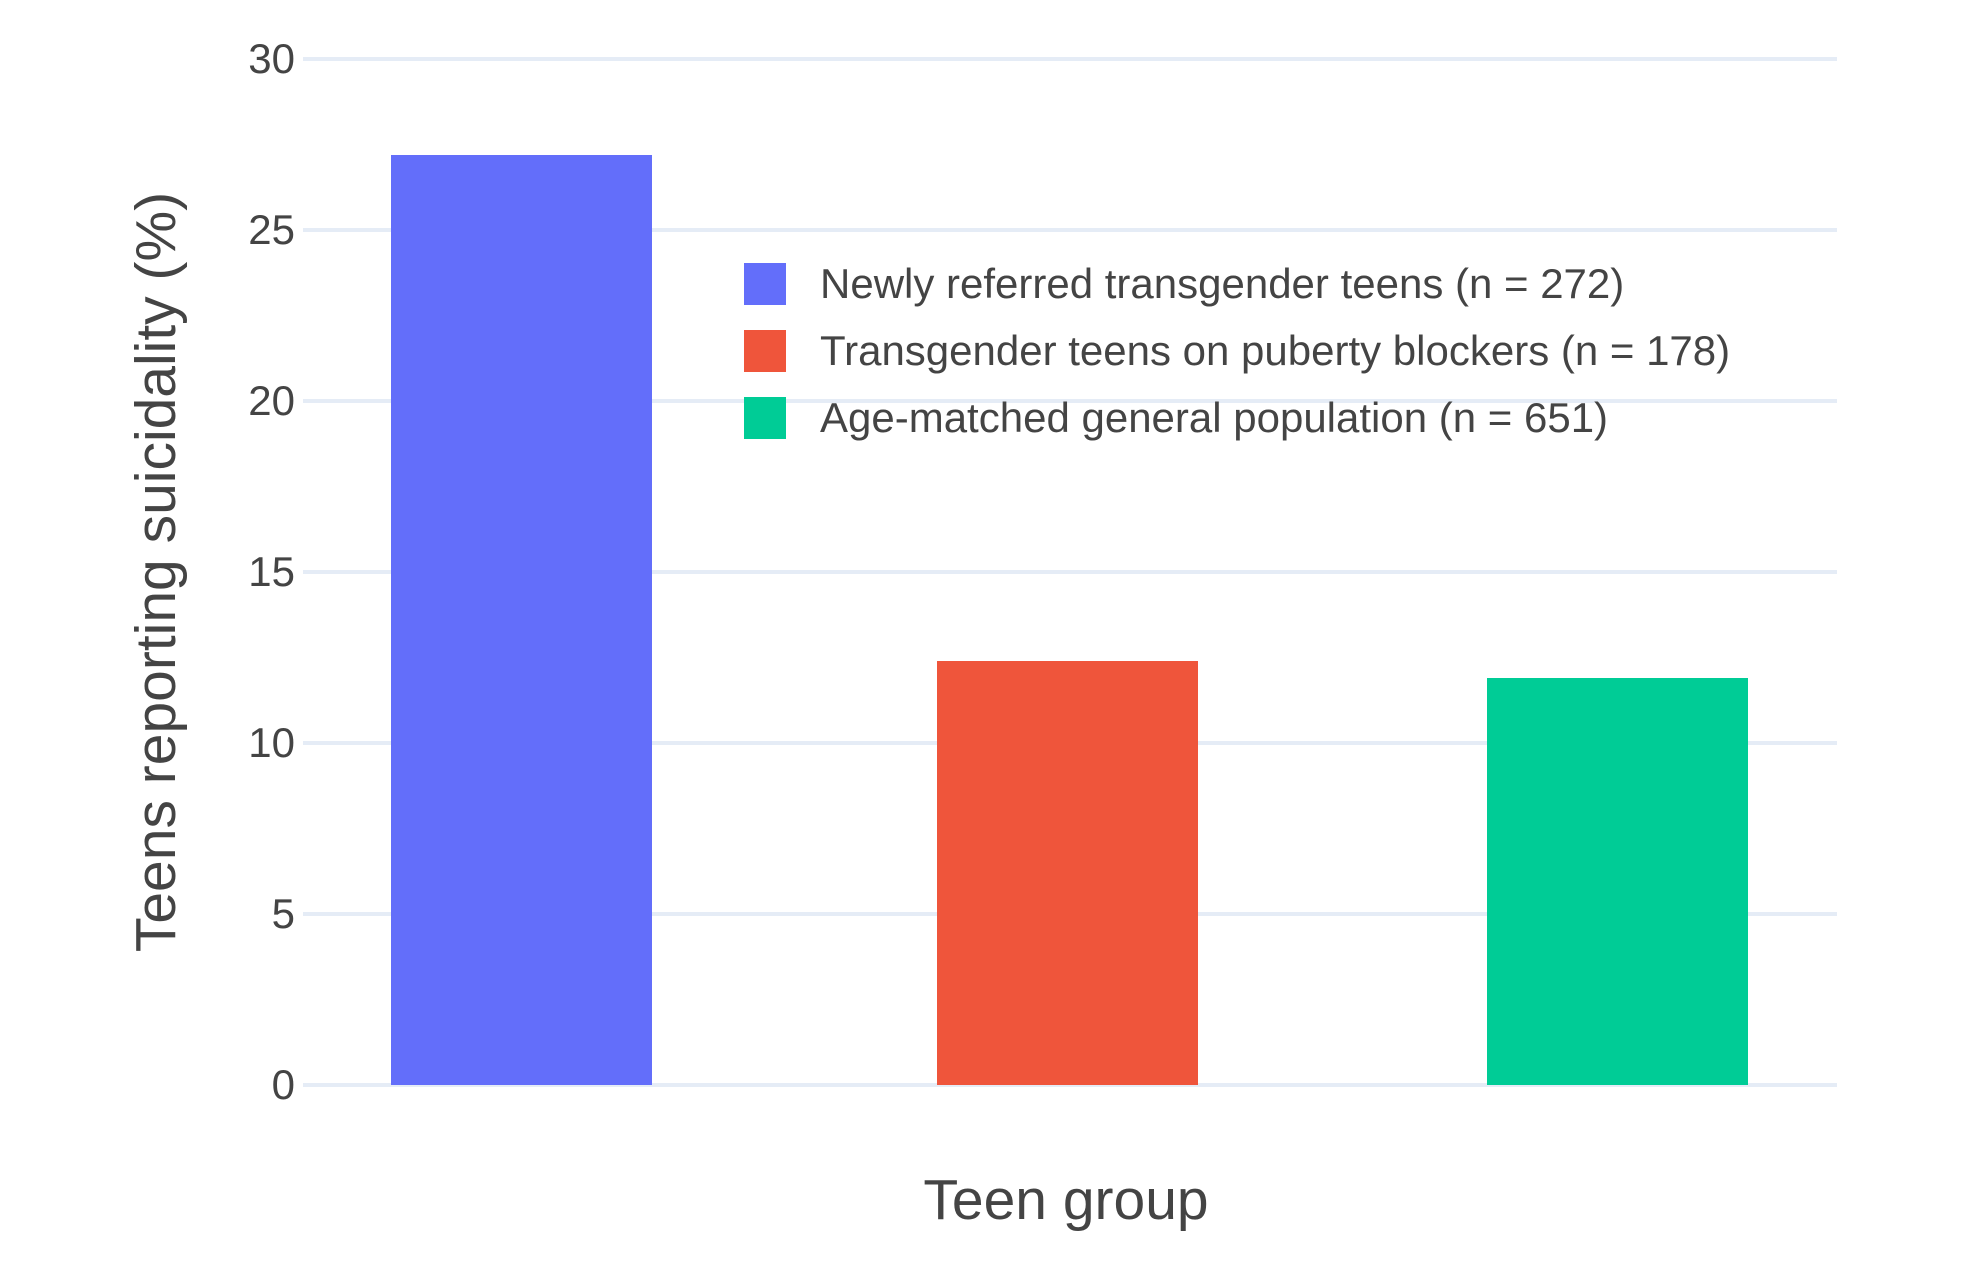 This screenshot has width=1987, height=1269. Describe the element at coordinates (283, 1084) in the screenshot. I see `y-tick-label: 0` at that location.